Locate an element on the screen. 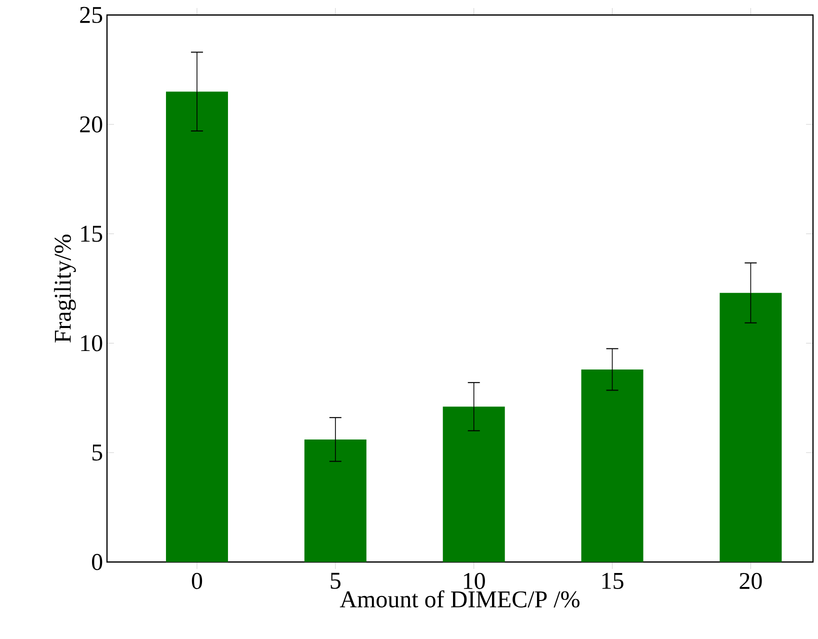 This screenshot has width=818, height=639. x-tick-label: 10 is located at coordinates (474, 581).